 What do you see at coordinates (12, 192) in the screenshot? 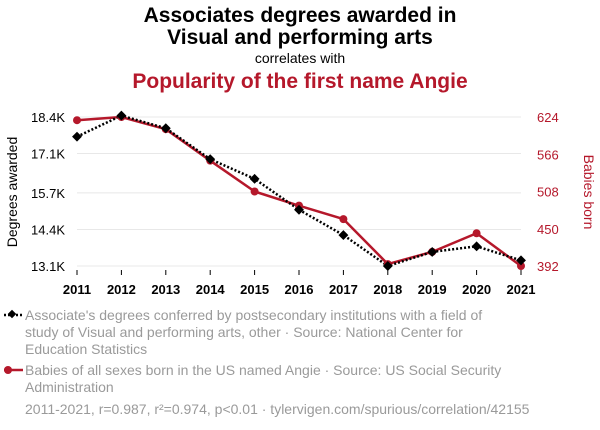
I see `left-axis-label: Degrees awarded` at bounding box center [12, 192].